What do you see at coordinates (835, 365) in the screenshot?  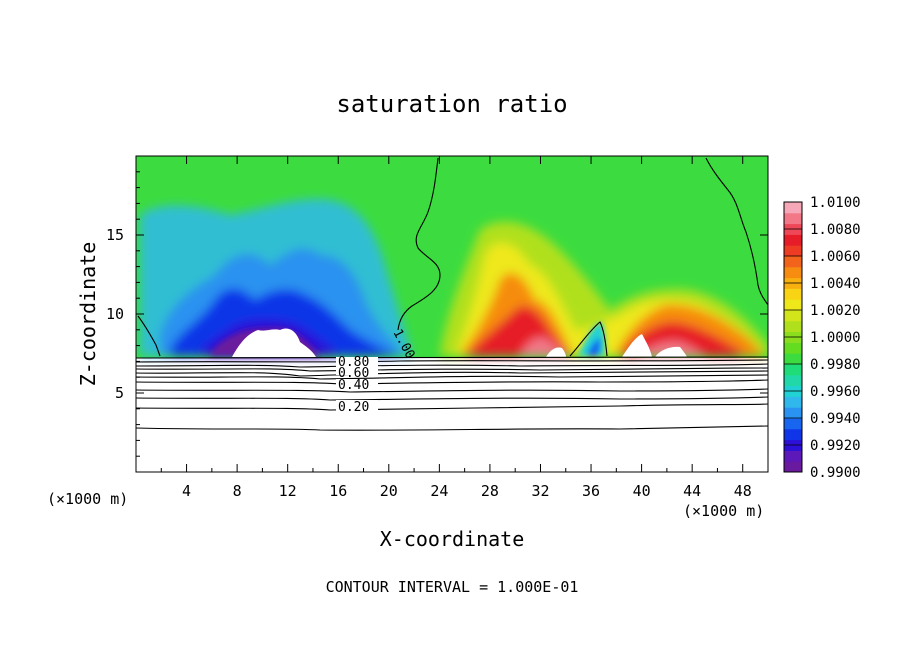 I see `colorbar-label: 0.9980` at bounding box center [835, 365].